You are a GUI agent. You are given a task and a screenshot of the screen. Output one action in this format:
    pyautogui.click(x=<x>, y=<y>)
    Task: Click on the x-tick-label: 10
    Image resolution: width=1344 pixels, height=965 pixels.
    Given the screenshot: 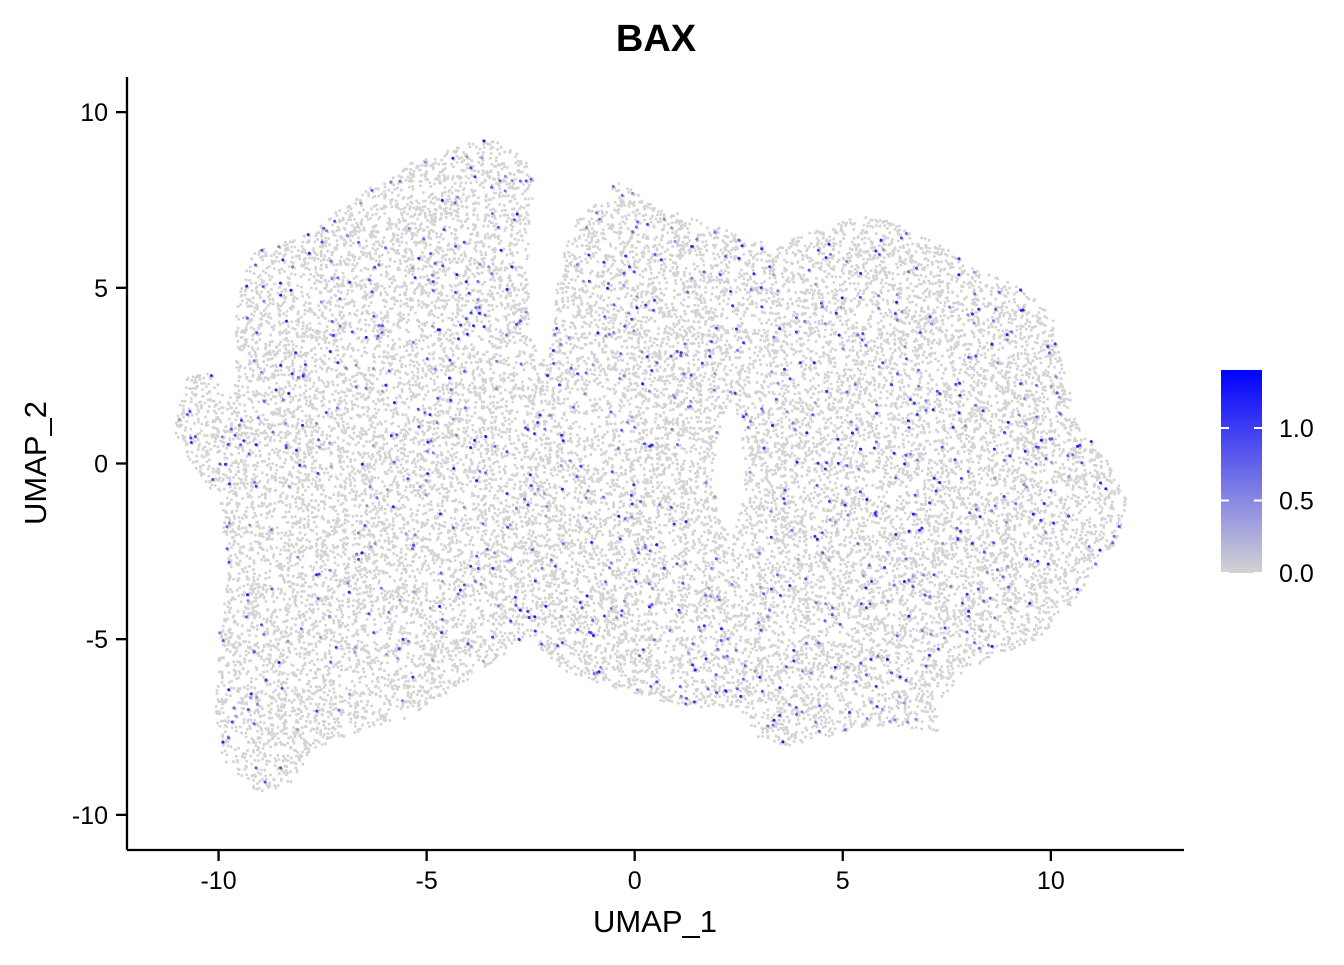 What is the action you would take?
    pyautogui.click(x=1051, y=881)
    